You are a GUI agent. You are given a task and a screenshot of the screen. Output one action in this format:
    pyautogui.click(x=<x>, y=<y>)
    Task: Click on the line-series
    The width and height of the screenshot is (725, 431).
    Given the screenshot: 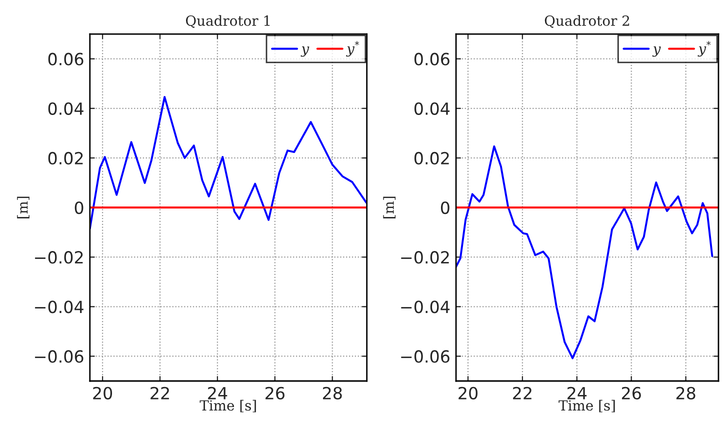 What is the action you would take?
    pyautogui.click(x=228, y=163)
    